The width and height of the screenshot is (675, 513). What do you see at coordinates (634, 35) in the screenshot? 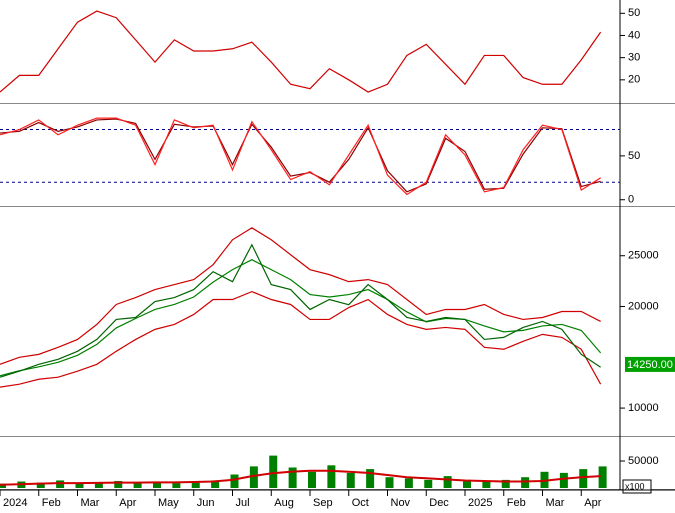
I see `y-tick-label: 40` at bounding box center [634, 35].